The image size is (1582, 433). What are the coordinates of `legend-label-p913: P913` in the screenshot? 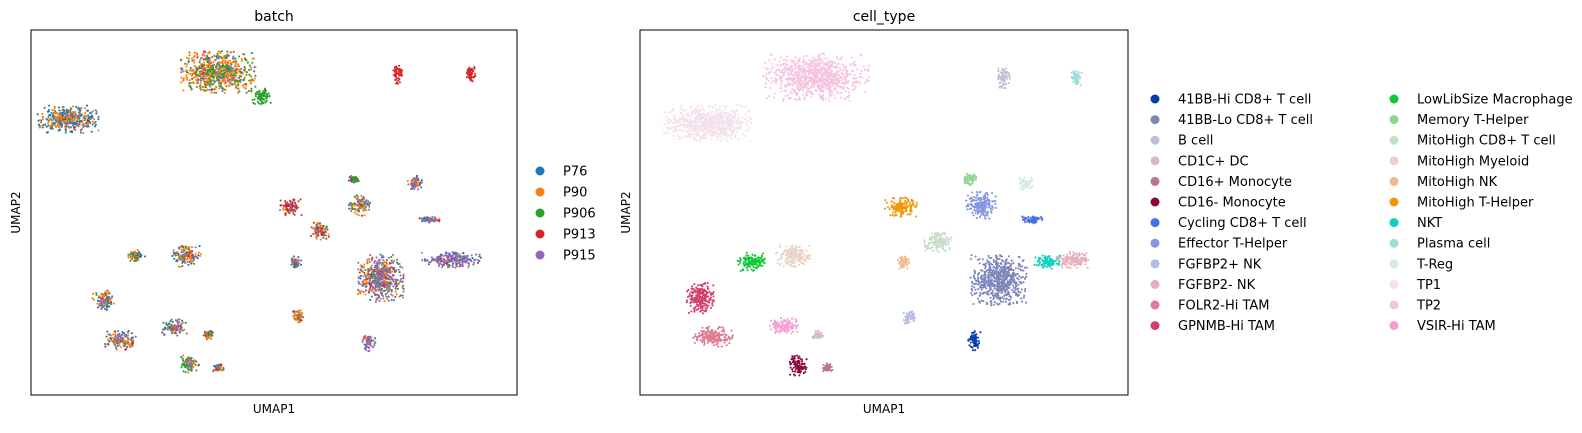 It's located at (579, 235).